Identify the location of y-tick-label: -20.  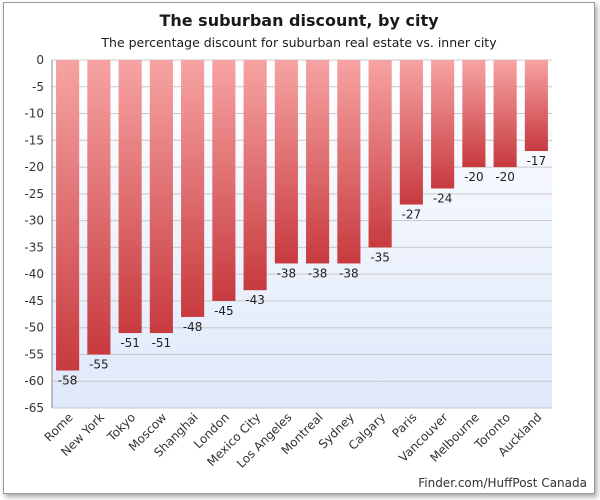
(34, 167).